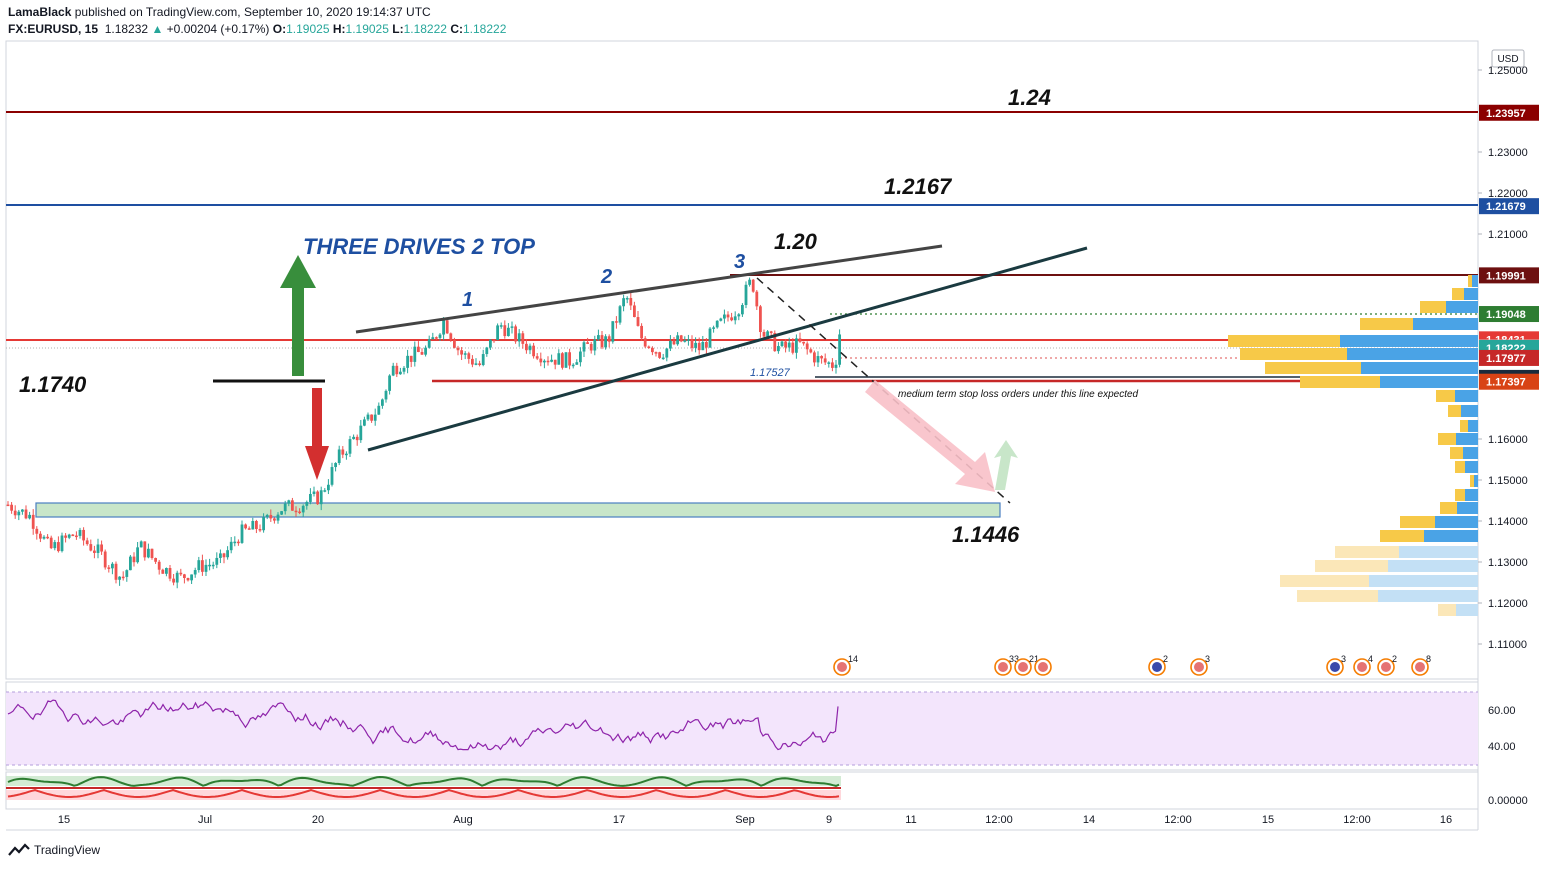 The width and height of the screenshot is (1545, 870). Describe the element at coordinates (755, 820) in the screenshot. I see `time-axis: 15 Jul 20 Aug 17 Sep 9 11 12:00 14 12:00 15 12:00 16` at that location.